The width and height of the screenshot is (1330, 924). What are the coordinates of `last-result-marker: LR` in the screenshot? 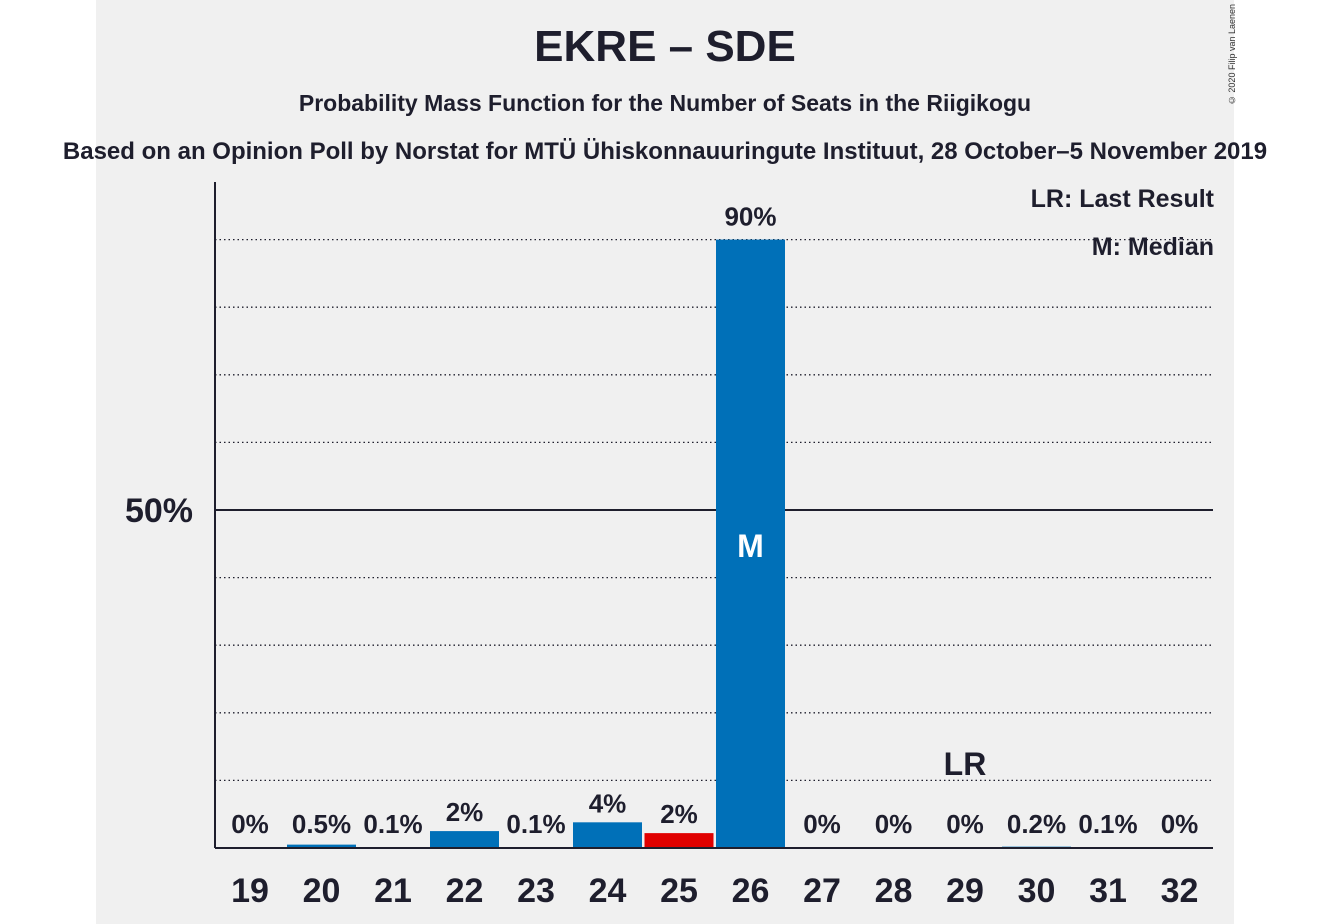 It's located at (965, 764).